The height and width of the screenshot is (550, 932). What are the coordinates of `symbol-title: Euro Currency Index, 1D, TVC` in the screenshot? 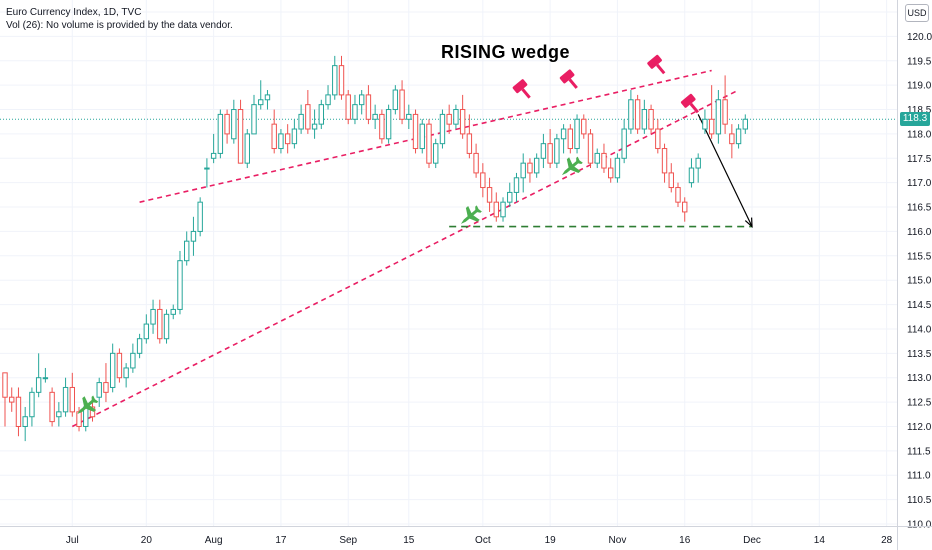 It's located at (74, 12).